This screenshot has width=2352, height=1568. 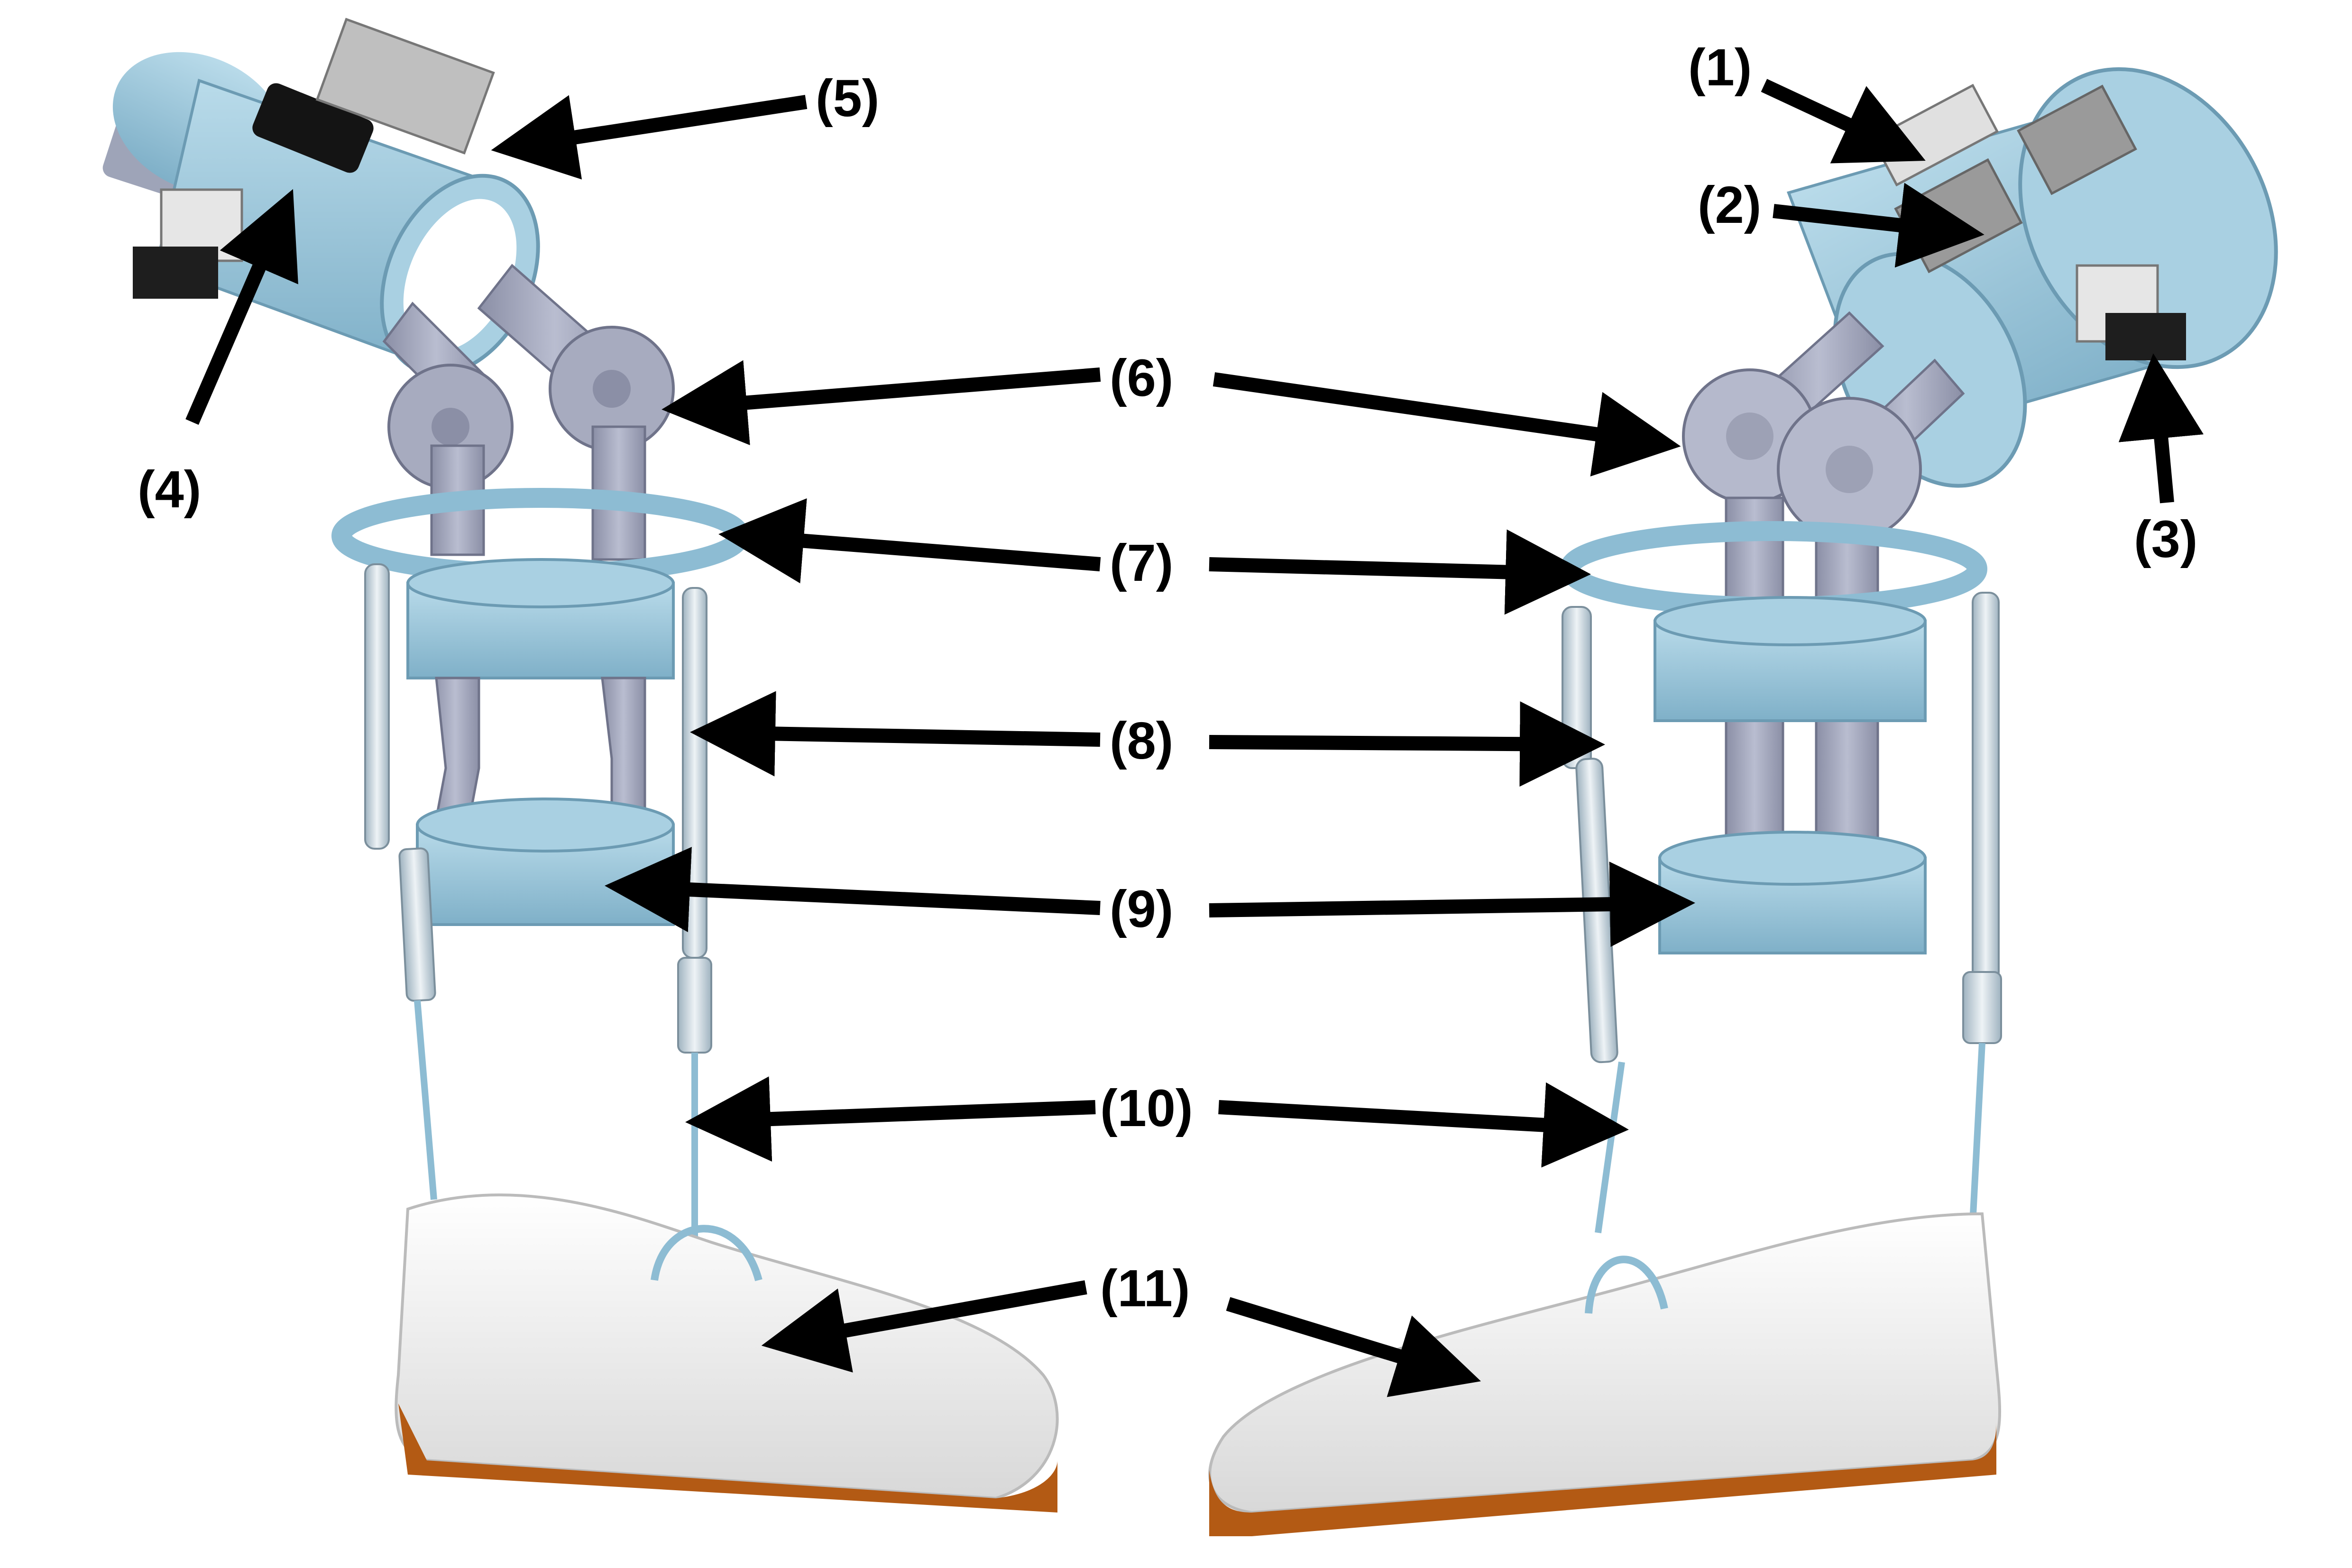 What do you see at coordinates (545, 862) in the screenshot?
I see `left-shank-cuff` at bounding box center [545, 862].